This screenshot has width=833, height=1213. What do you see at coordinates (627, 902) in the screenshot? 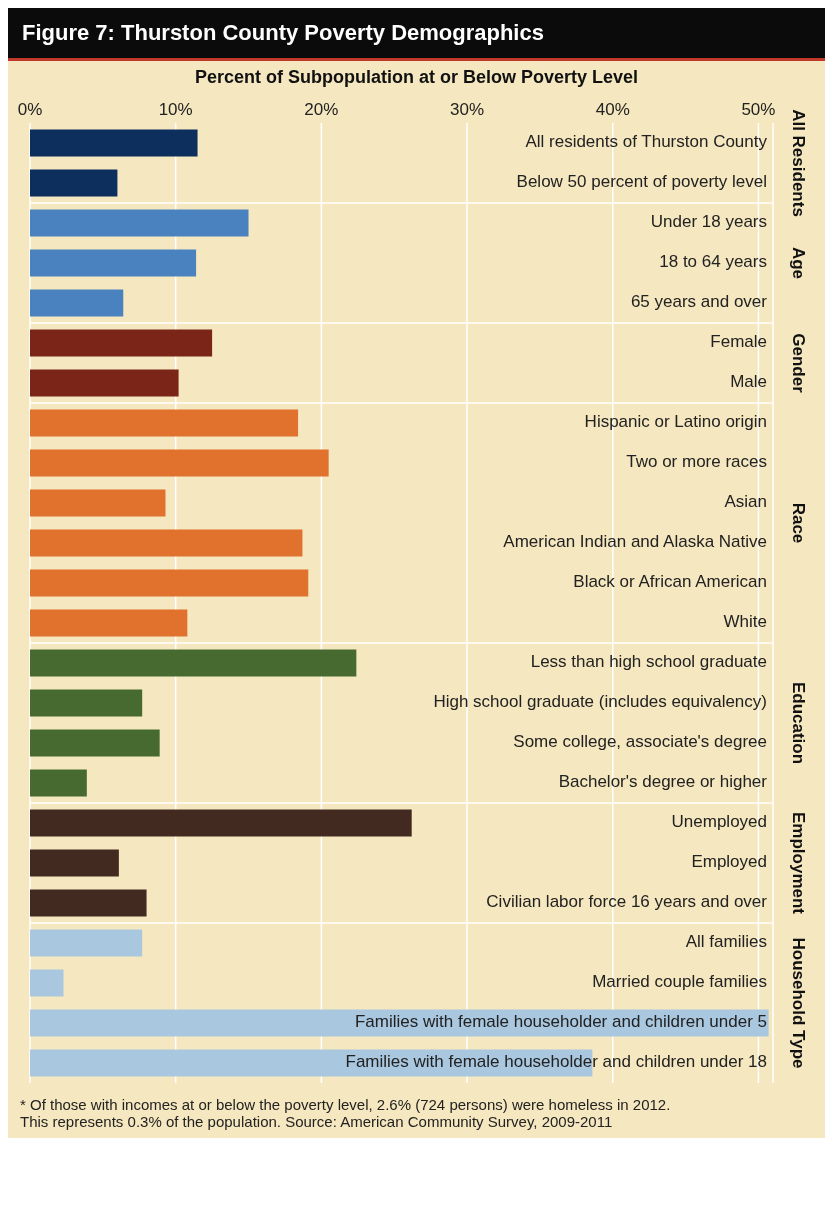
I see `y-tick-label: Civilian labor force 16 years and over` at bounding box center [627, 902].